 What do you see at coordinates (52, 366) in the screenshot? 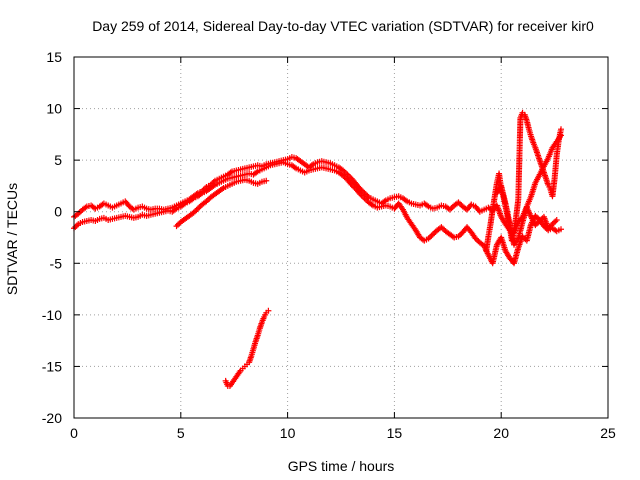
I see `y-tick-label: -15` at bounding box center [52, 366].